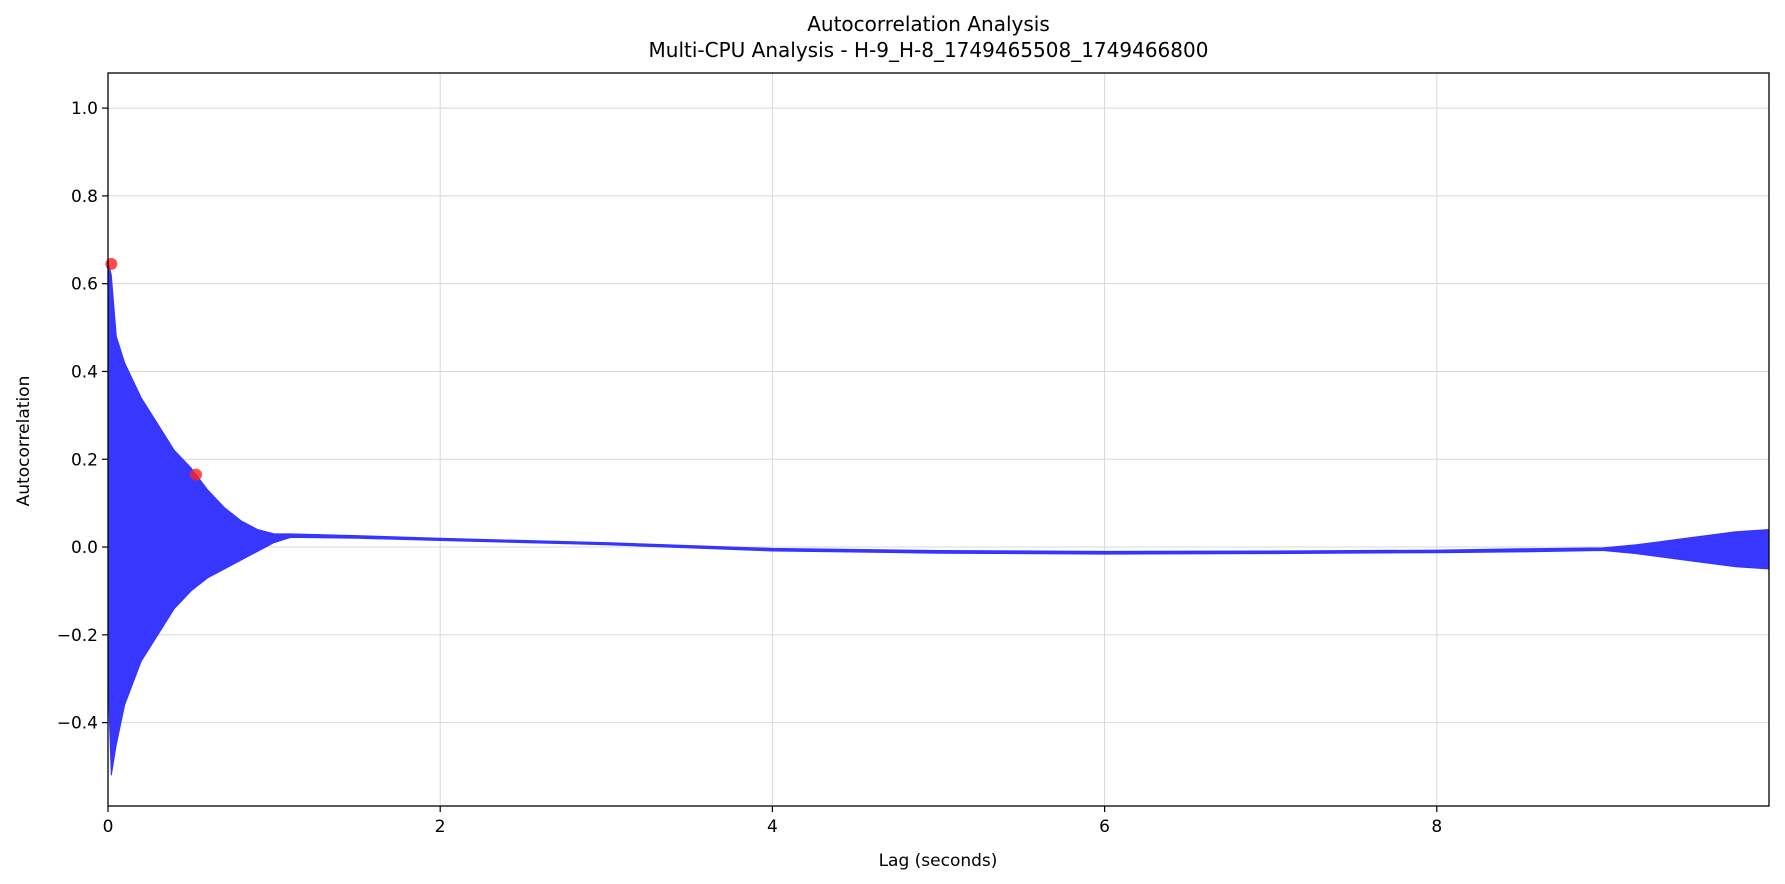 The image size is (1785, 884). I want to click on y-tick-label: 0.4, so click(84, 372).